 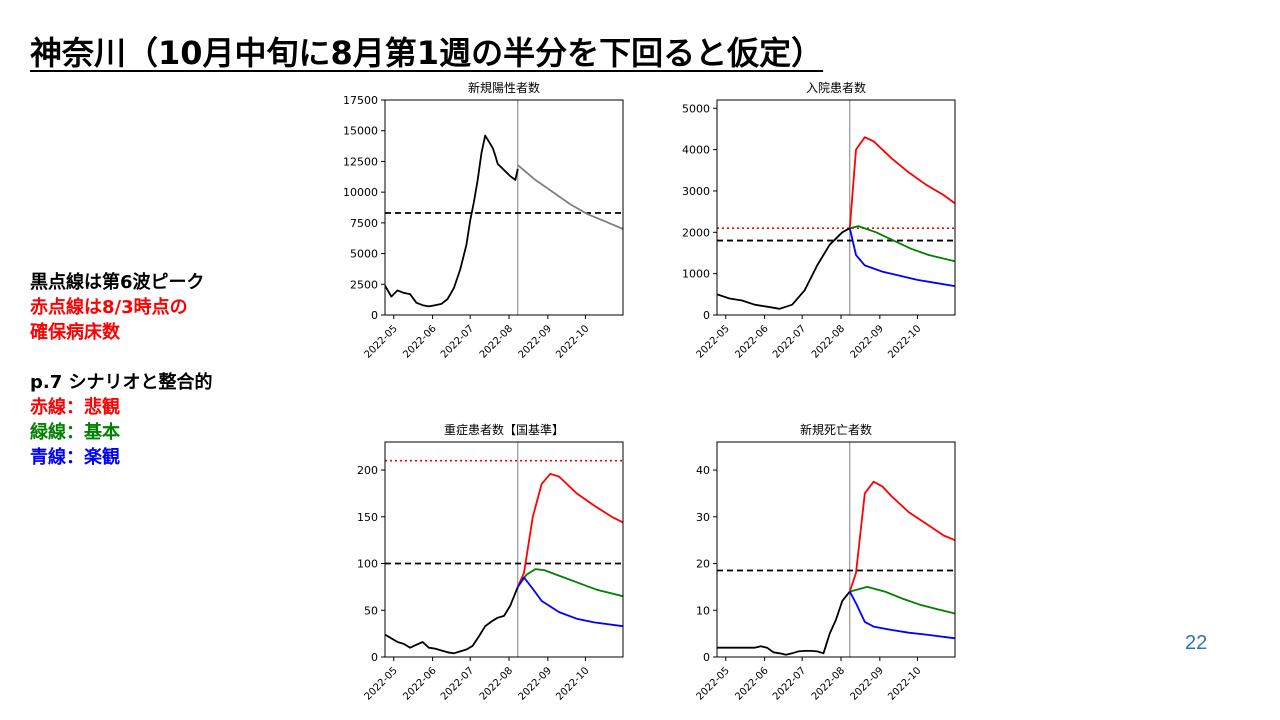 I want to click on y-tick-label: 20, so click(x=703, y=564).